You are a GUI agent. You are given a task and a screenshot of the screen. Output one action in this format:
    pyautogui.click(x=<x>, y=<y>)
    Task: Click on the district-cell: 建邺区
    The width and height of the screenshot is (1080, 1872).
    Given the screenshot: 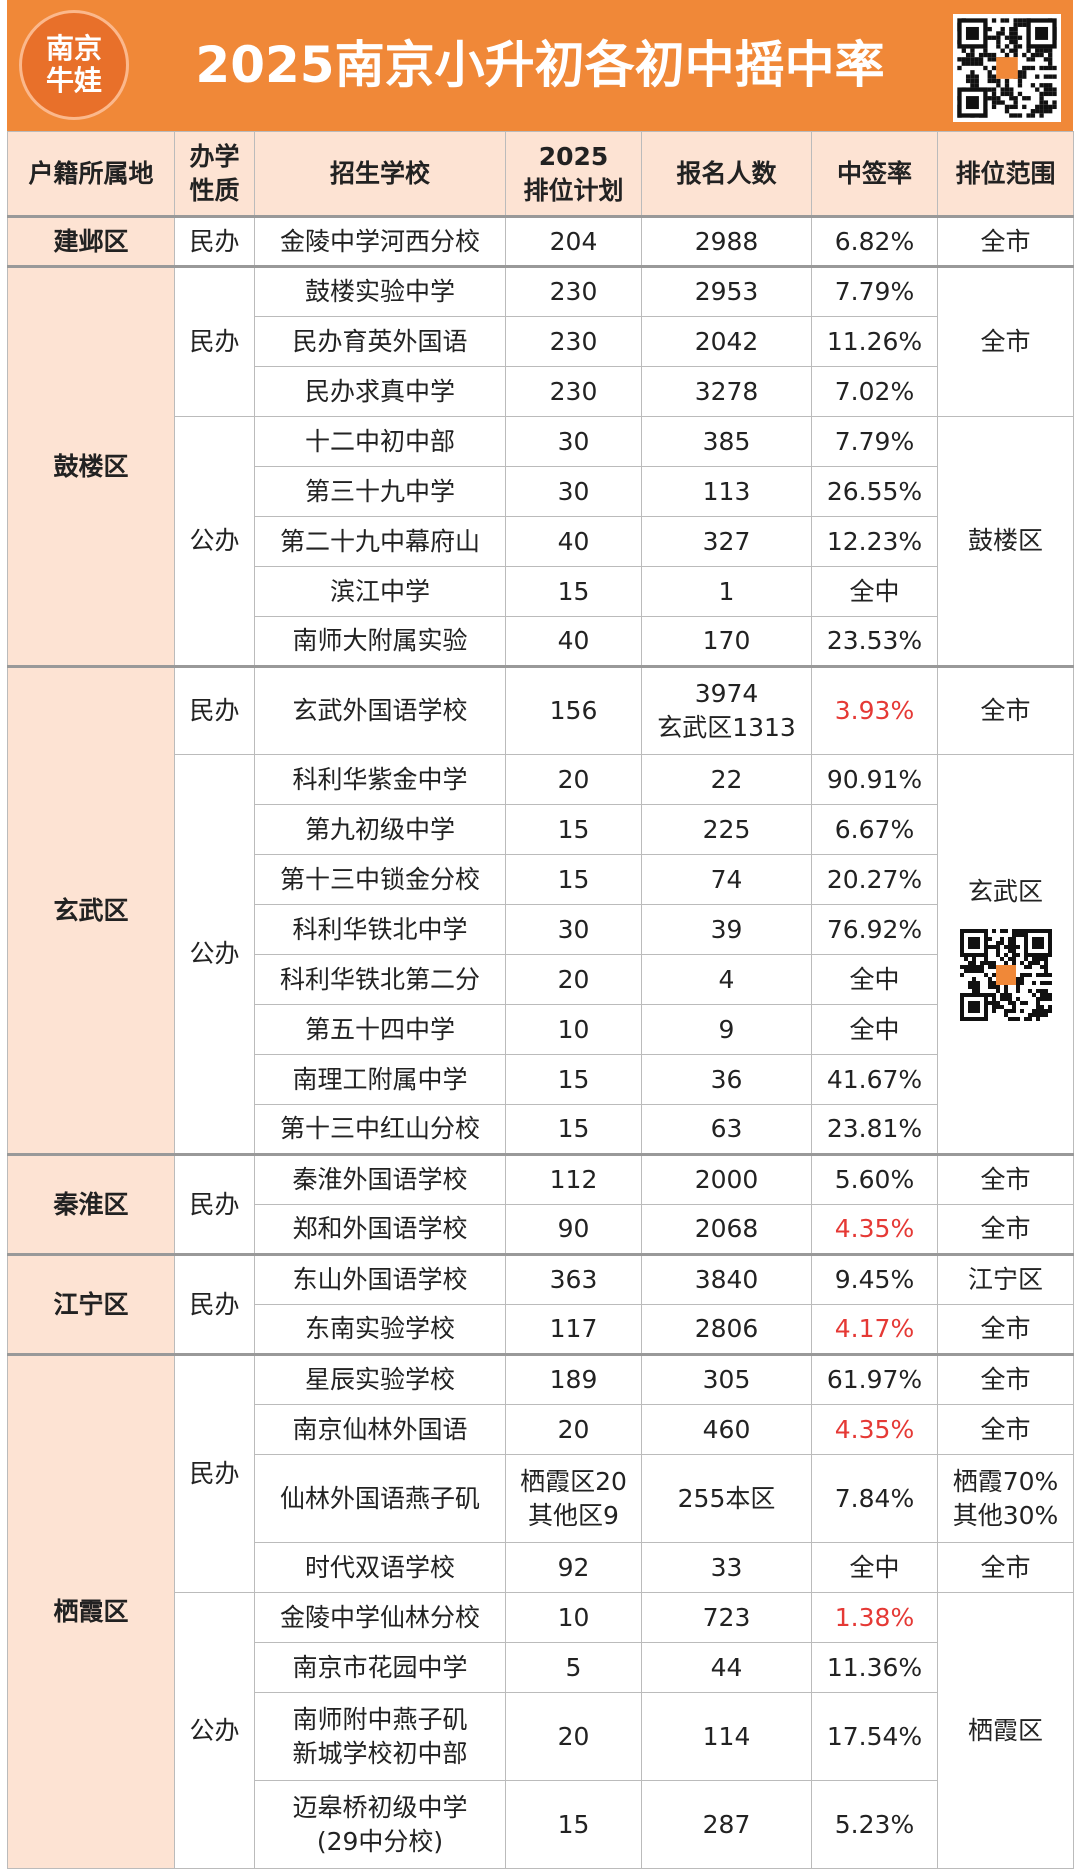 What is the action you would take?
    pyautogui.click(x=91, y=241)
    